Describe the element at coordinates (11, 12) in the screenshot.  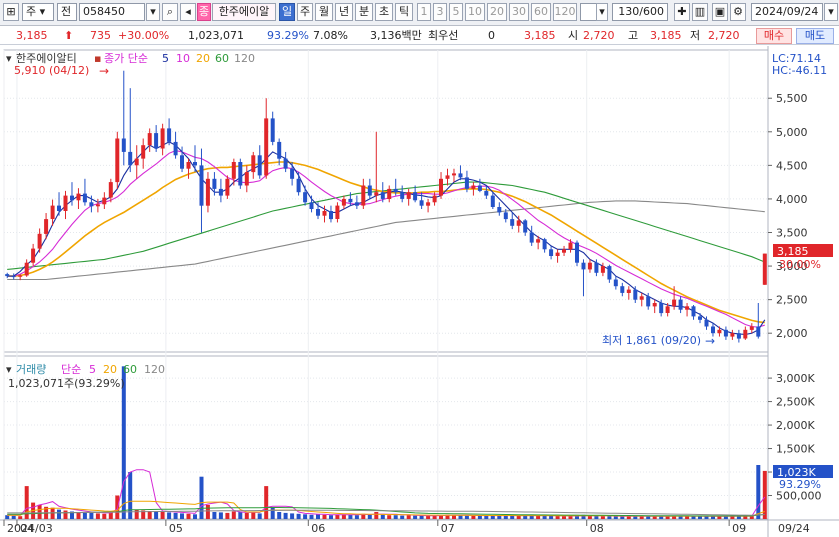
I see `layout-icon: ⊞` at that location.